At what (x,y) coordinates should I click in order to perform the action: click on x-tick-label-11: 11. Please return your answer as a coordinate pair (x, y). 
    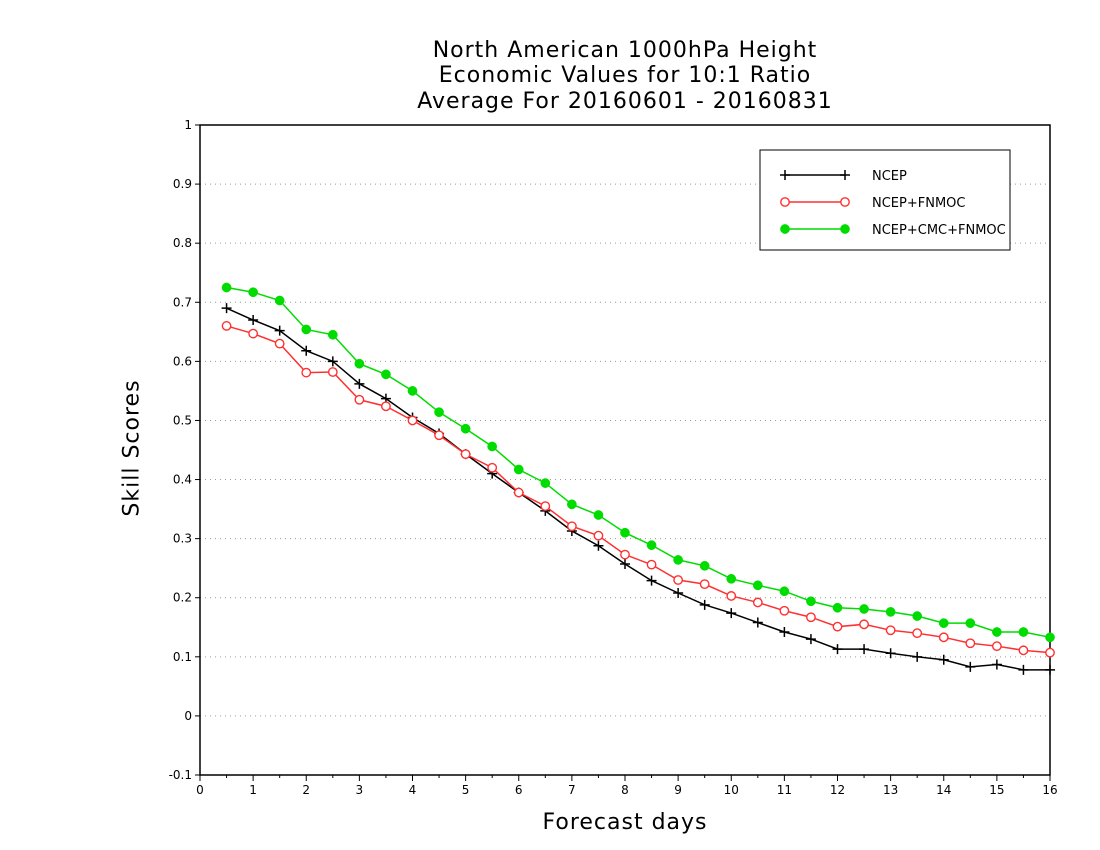
    Looking at the image, I should click on (784, 790).